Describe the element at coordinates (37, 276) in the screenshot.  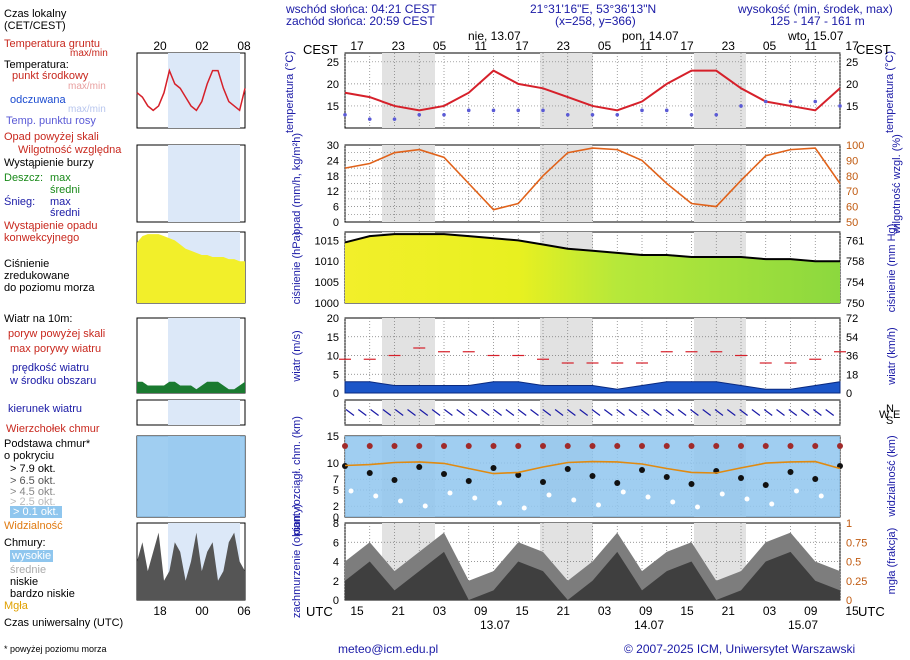
I see `legend-pressure-2: zredukowane` at that location.